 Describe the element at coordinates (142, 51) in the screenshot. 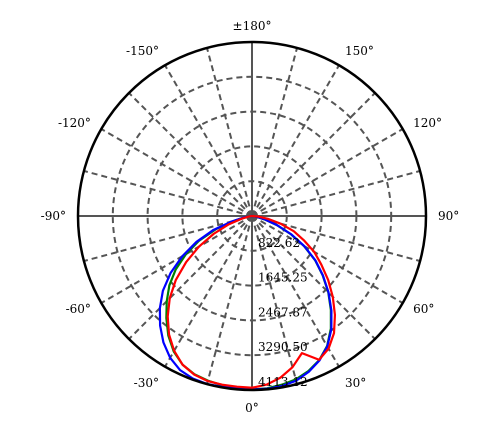

I see `angle-tick-label: -150°` at that location.